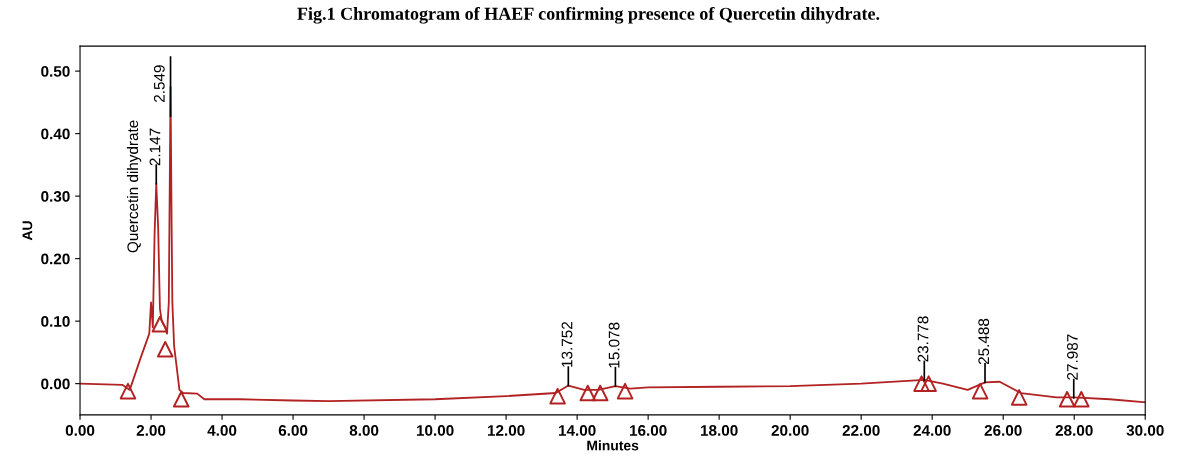 The image size is (1177, 461). I want to click on y-tick-label: 0.30, so click(55, 196).